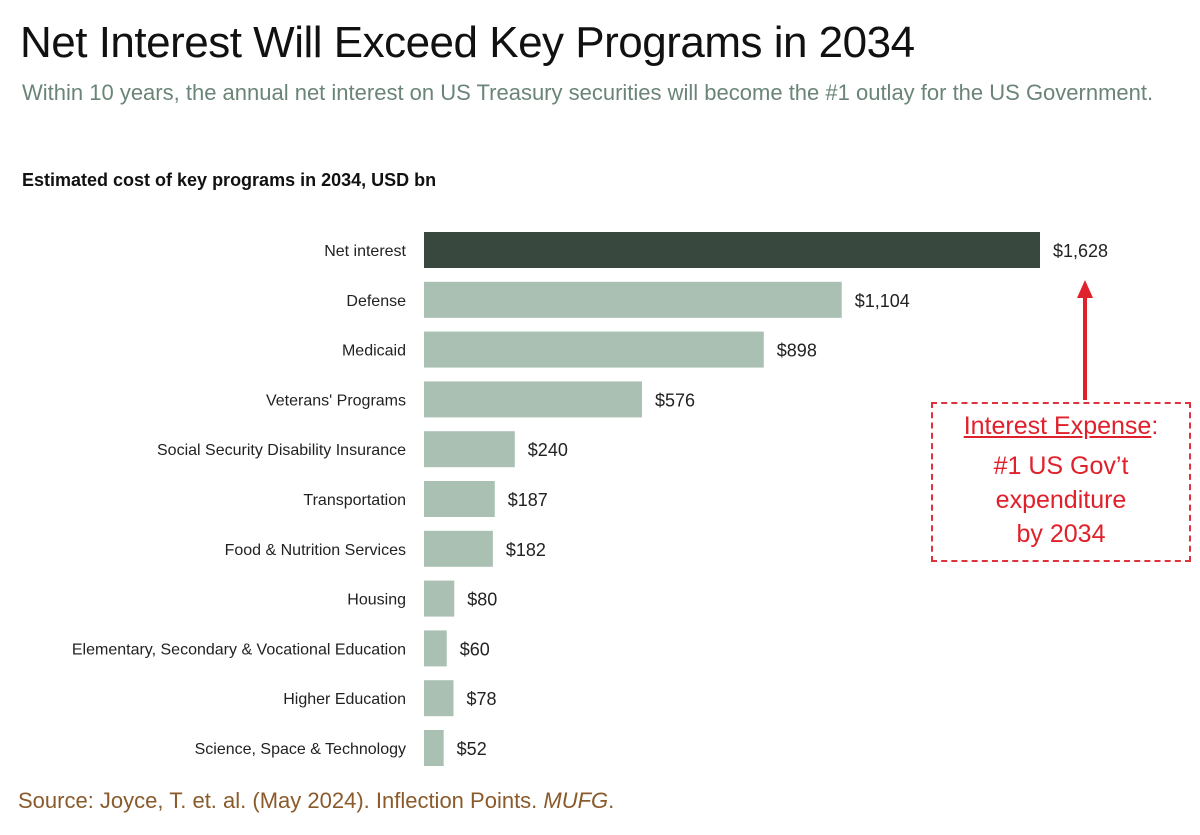  What do you see at coordinates (675, 400) in the screenshot?
I see `data-label: $576` at bounding box center [675, 400].